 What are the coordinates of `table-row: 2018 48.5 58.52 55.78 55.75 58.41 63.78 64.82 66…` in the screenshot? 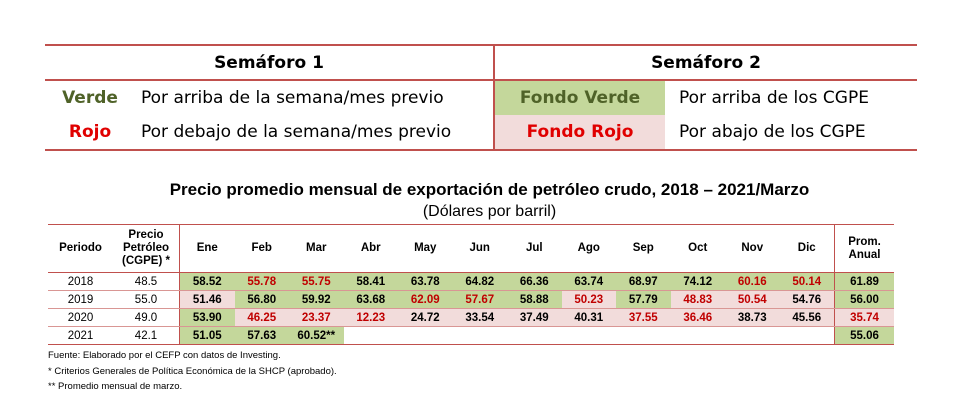 It's located at (471, 281).